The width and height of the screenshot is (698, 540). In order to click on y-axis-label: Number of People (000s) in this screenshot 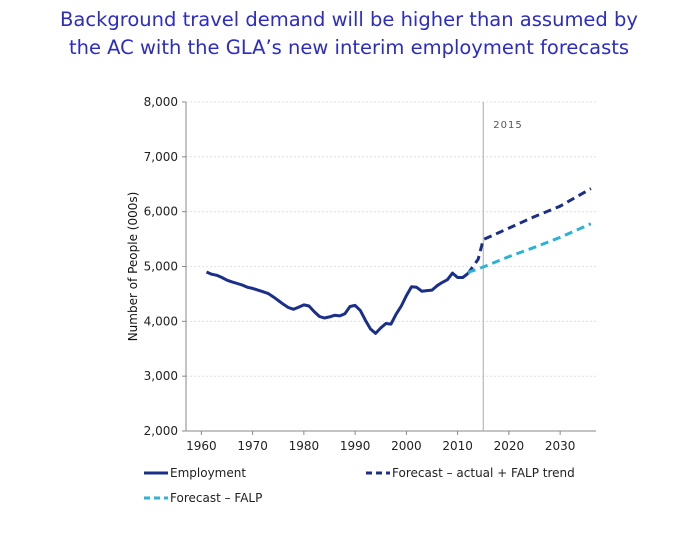, I will do `click(133, 267)`.